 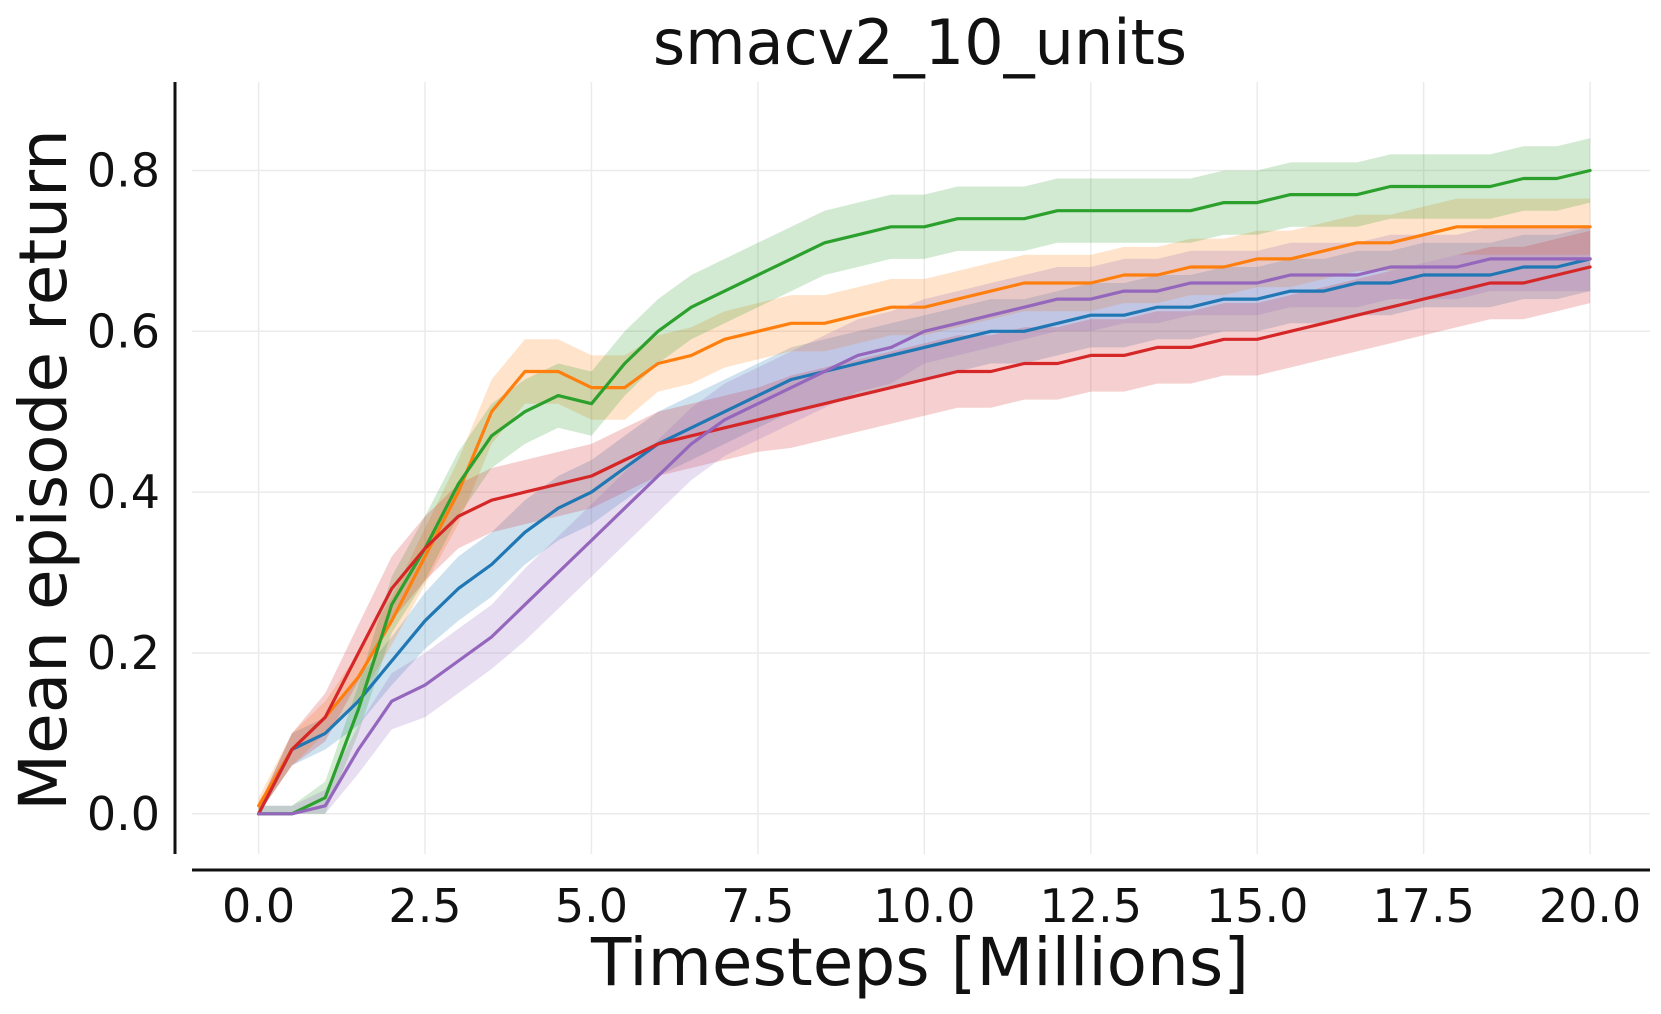 I want to click on x-tick-label: 2.5, so click(x=424, y=906).